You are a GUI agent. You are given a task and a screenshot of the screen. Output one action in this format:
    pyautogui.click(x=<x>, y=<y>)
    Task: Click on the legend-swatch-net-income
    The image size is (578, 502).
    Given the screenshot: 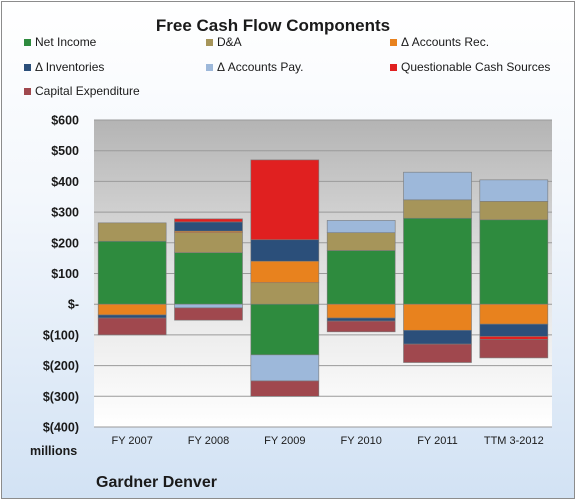 What is the action you would take?
    pyautogui.click(x=27, y=42)
    